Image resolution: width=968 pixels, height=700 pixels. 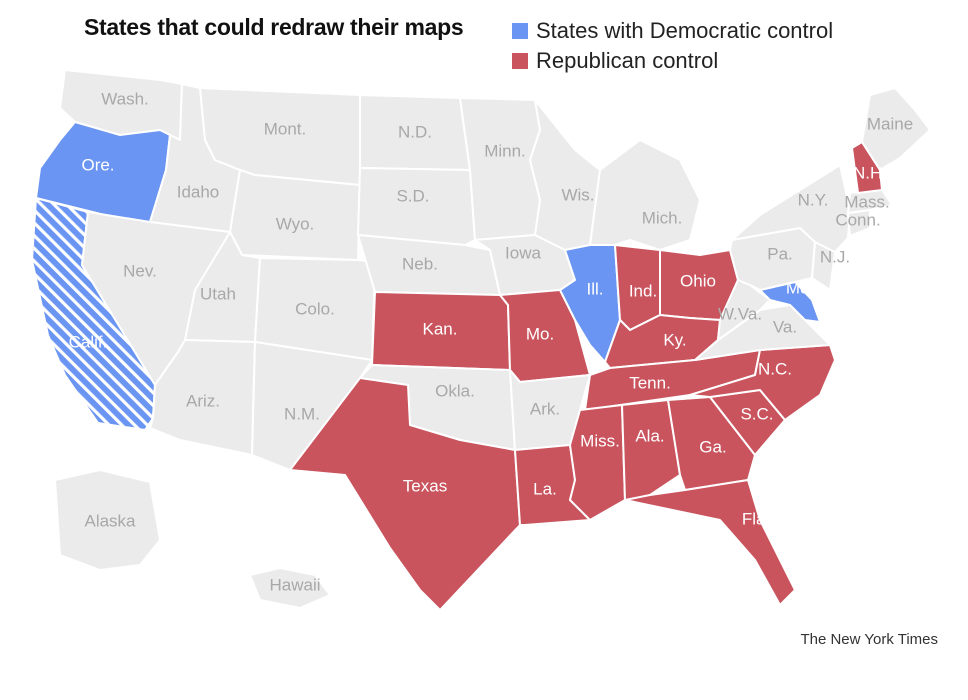 What do you see at coordinates (756, 518) in the screenshot?
I see `state-label-fla: Fla.` at bounding box center [756, 518].